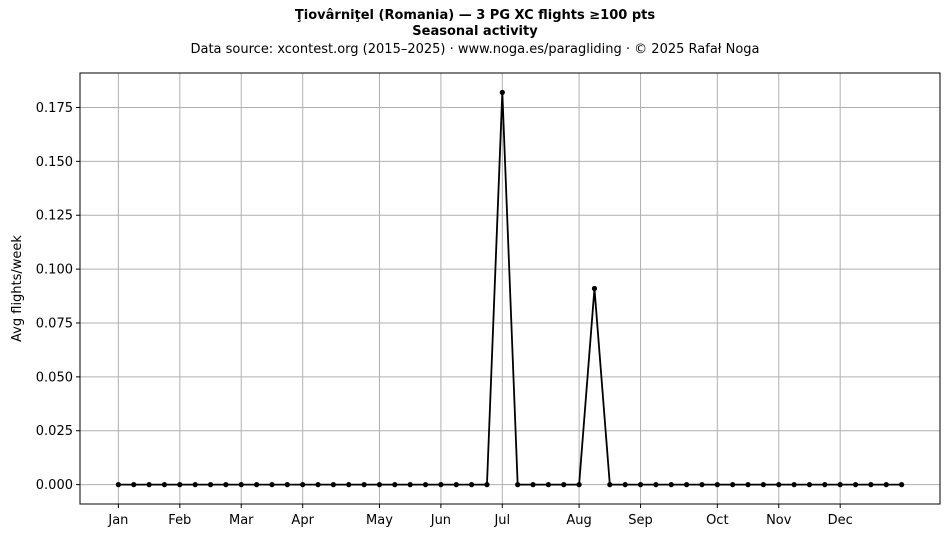  What do you see at coordinates (54, 431) in the screenshot?
I see `y-tick-label: 0.025` at bounding box center [54, 431].